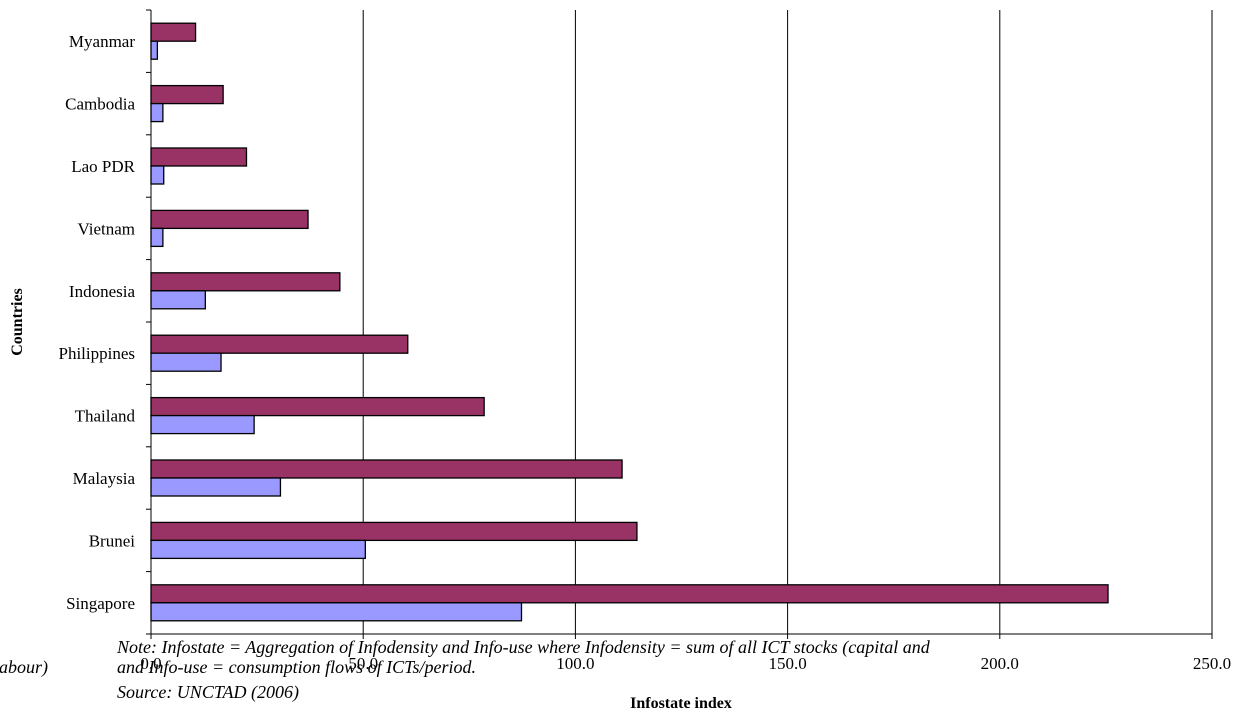 Image resolution: width=1251 pixels, height=715 pixels. Describe the element at coordinates (17, 322) in the screenshot. I see `y-axis-title: Countries` at that location.